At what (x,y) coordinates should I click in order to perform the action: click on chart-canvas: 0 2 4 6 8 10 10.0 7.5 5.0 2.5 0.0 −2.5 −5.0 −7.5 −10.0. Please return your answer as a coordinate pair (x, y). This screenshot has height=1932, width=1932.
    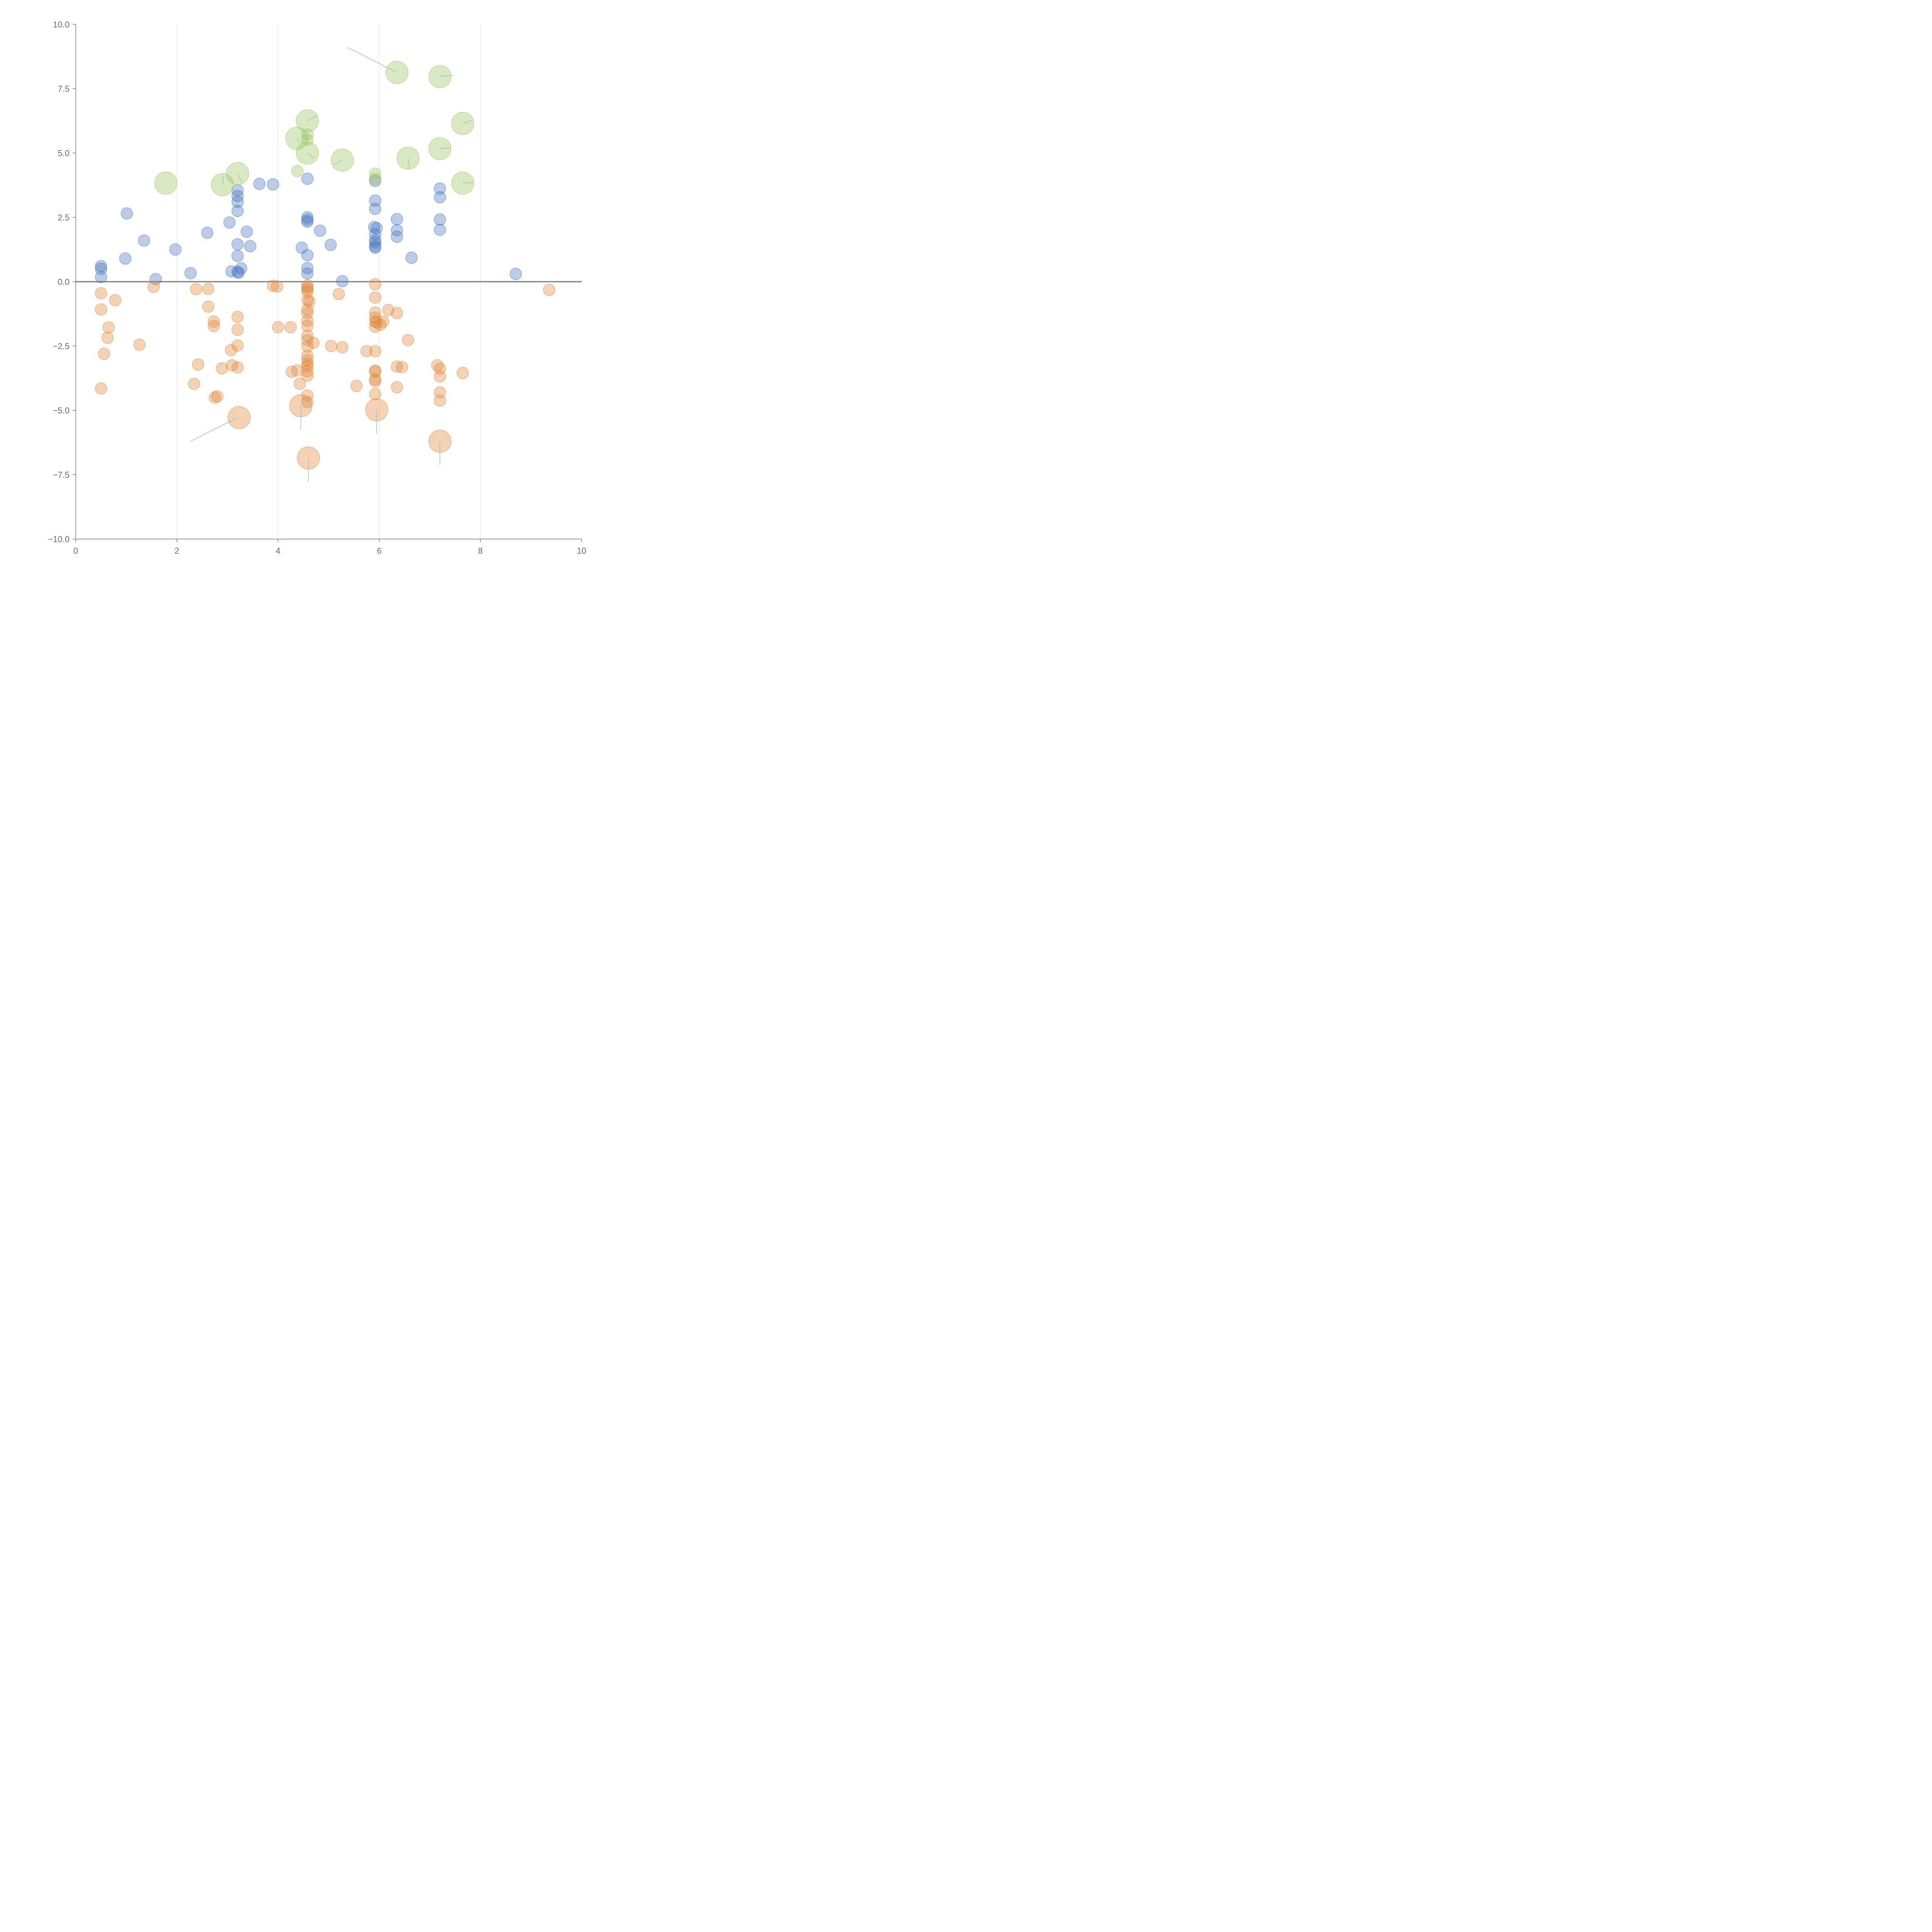
    Looking at the image, I should click on (317, 288).